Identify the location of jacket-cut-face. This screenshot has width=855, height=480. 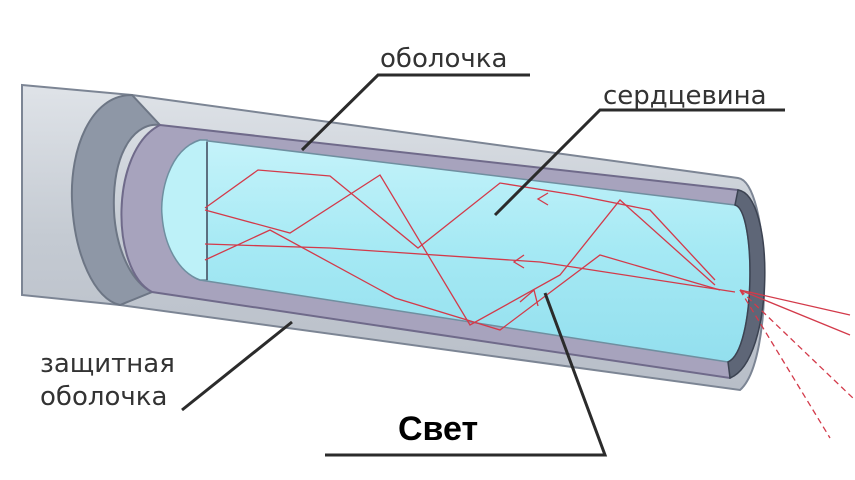
(116, 200).